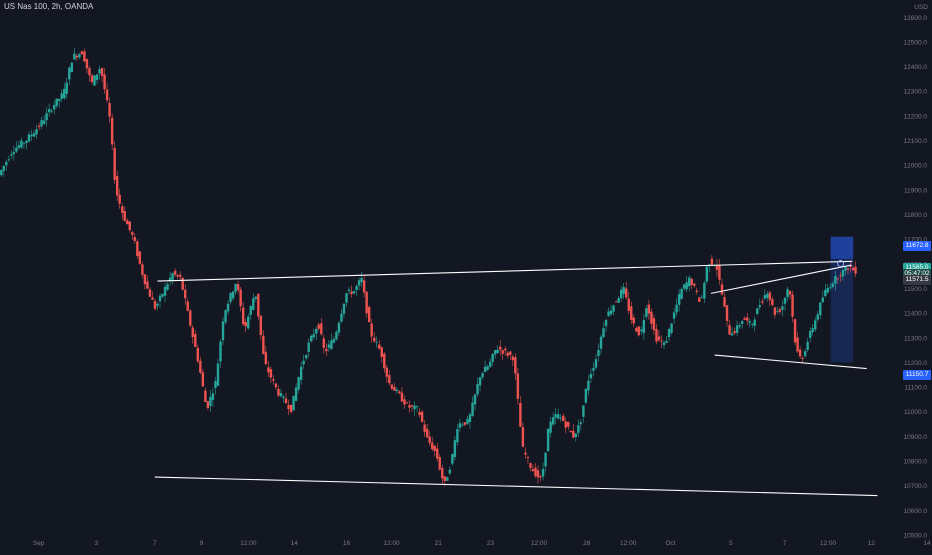 Image resolution: width=932 pixels, height=555 pixels. What do you see at coordinates (505, 271) in the screenshot?
I see `upper-range-line` at bounding box center [505, 271].